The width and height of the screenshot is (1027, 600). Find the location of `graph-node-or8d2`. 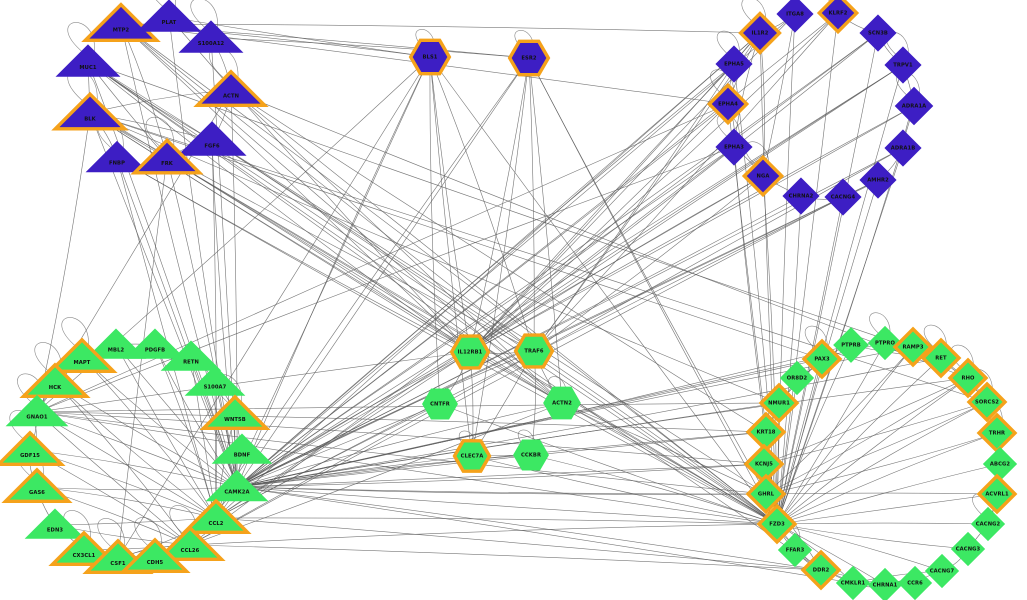

graph-node-or8d2 is located at coordinates (797, 378).